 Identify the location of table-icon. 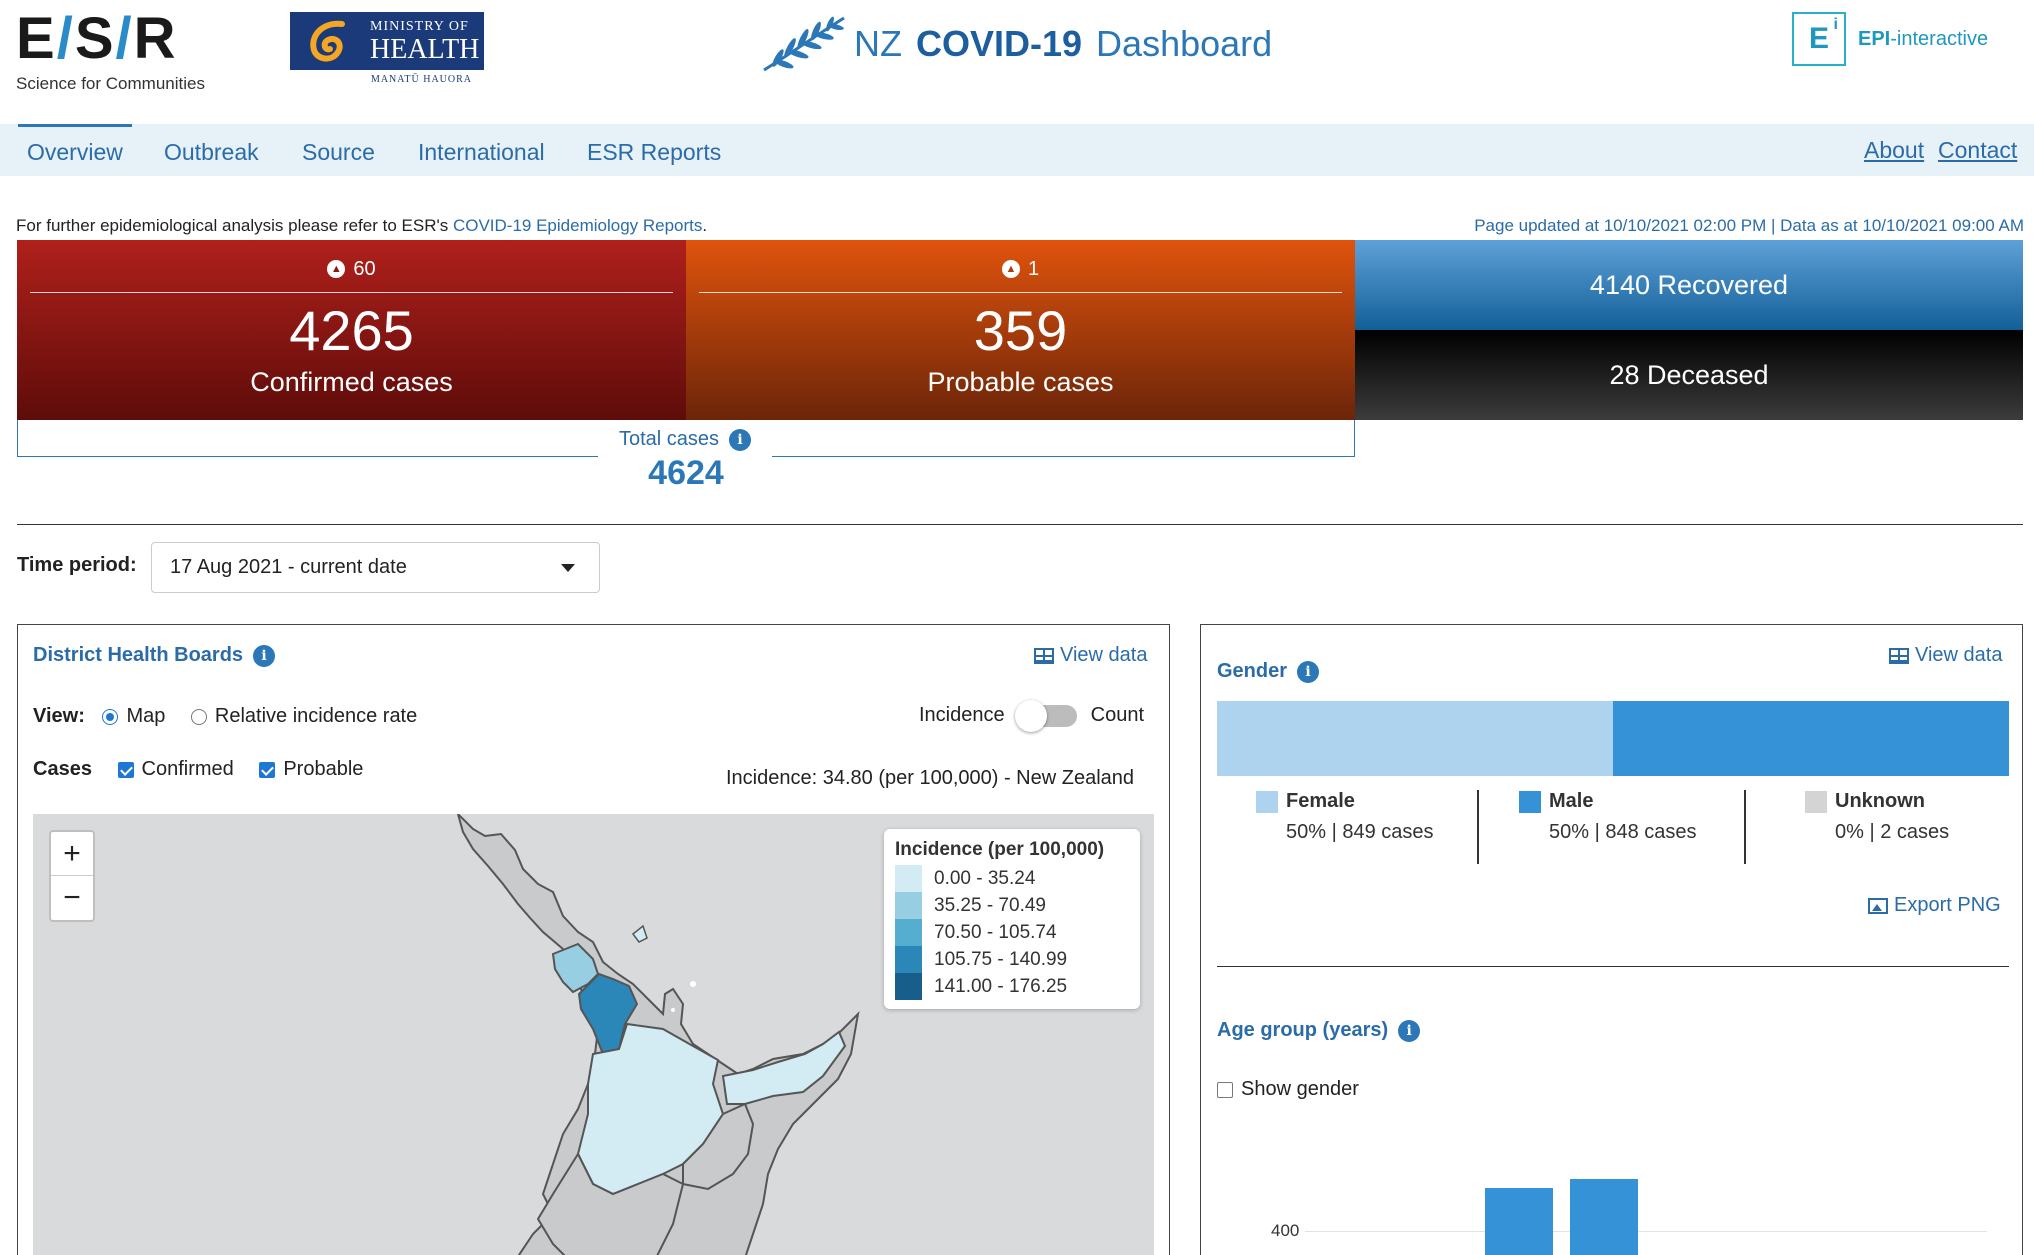
(1044, 655).